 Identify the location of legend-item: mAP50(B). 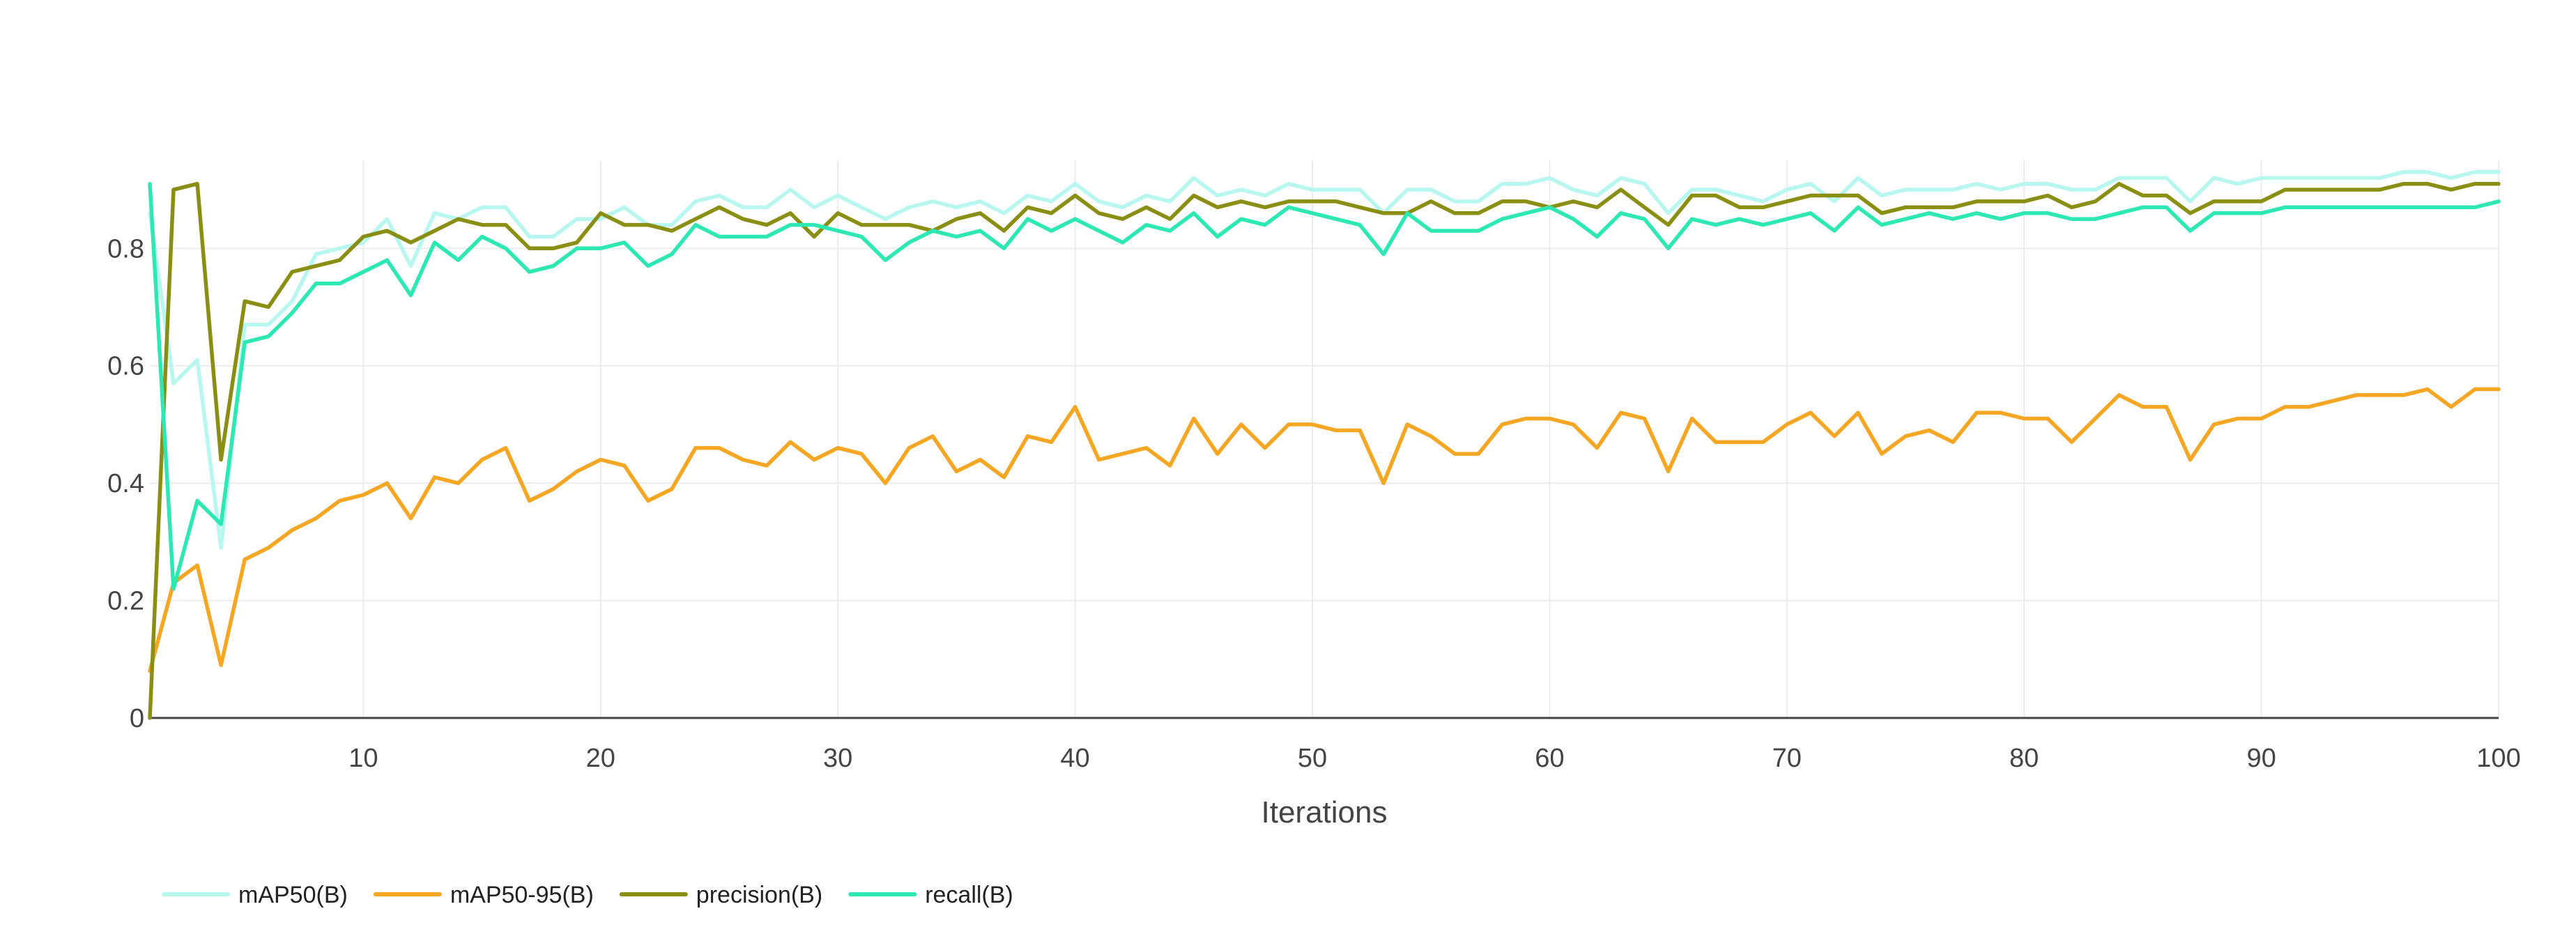
(255, 895).